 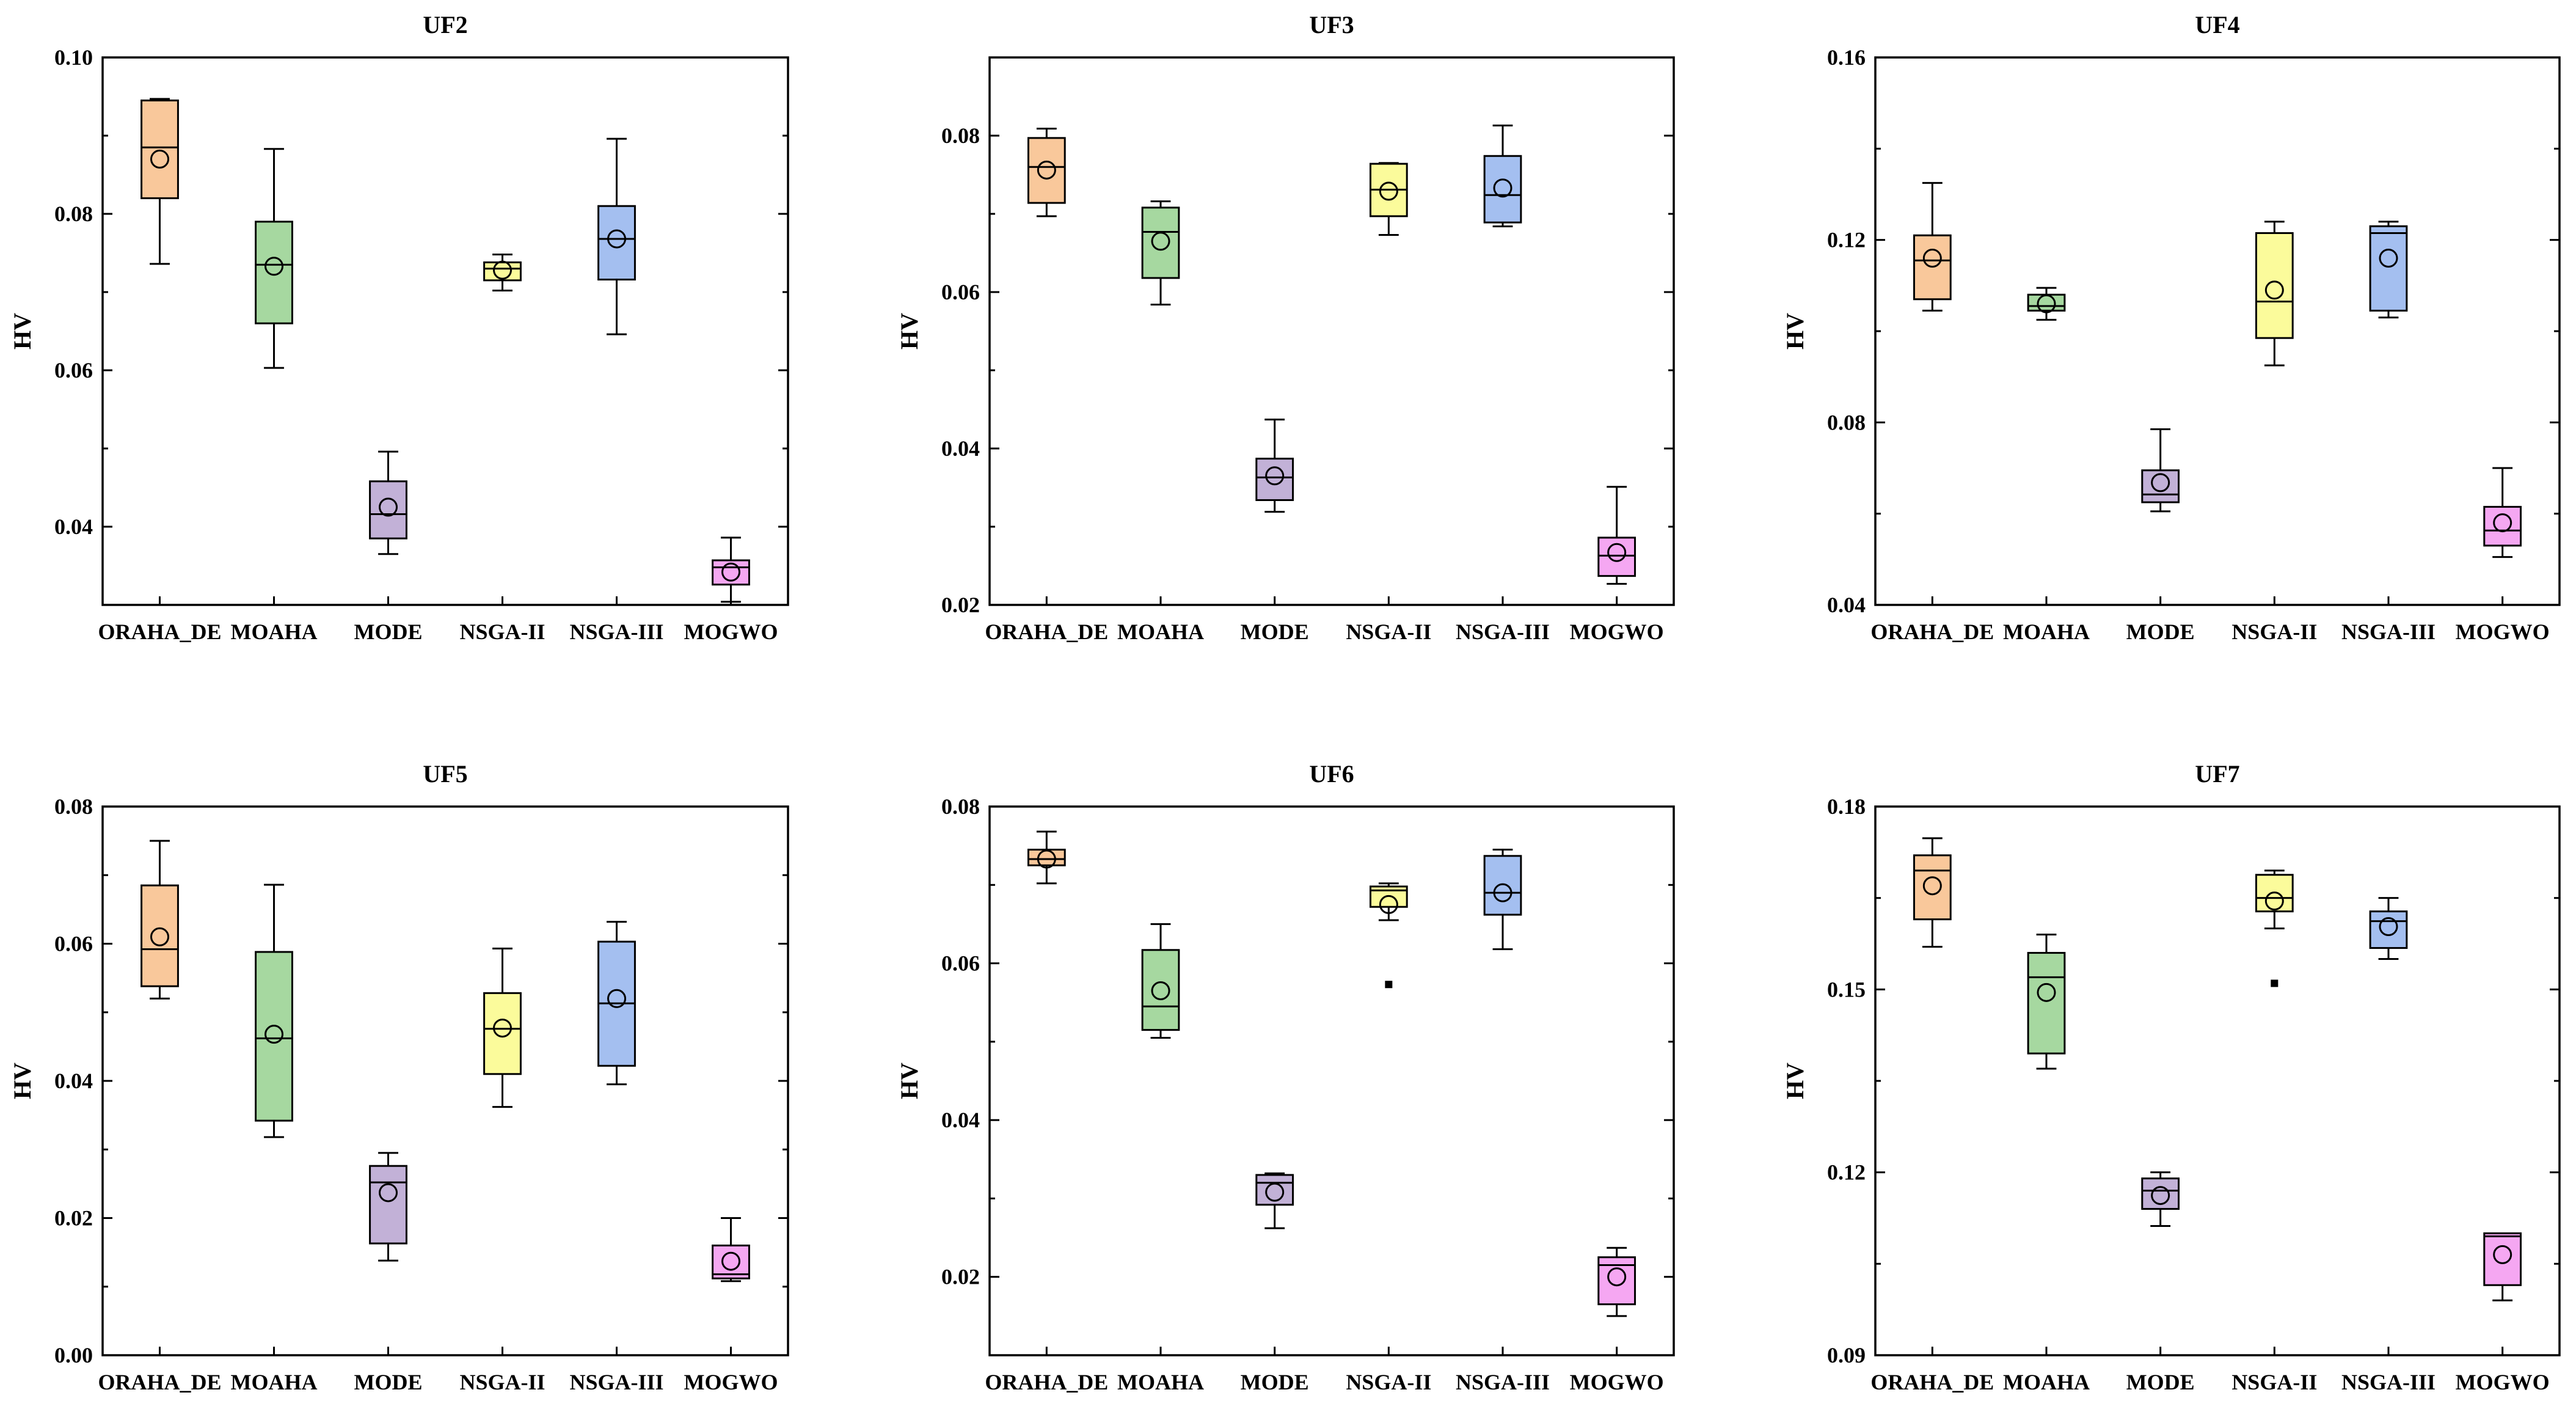 What do you see at coordinates (2046, 1382) in the screenshot?
I see `x-tick-label: MOAHA` at bounding box center [2046, 1382].